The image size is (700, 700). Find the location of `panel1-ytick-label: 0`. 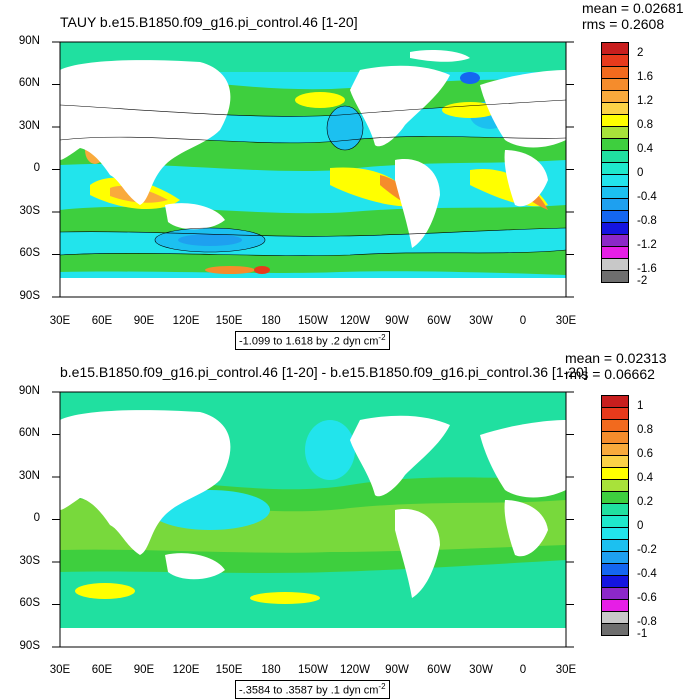

panel1-ytick-label: 0 is located at coordinates (36, 168).